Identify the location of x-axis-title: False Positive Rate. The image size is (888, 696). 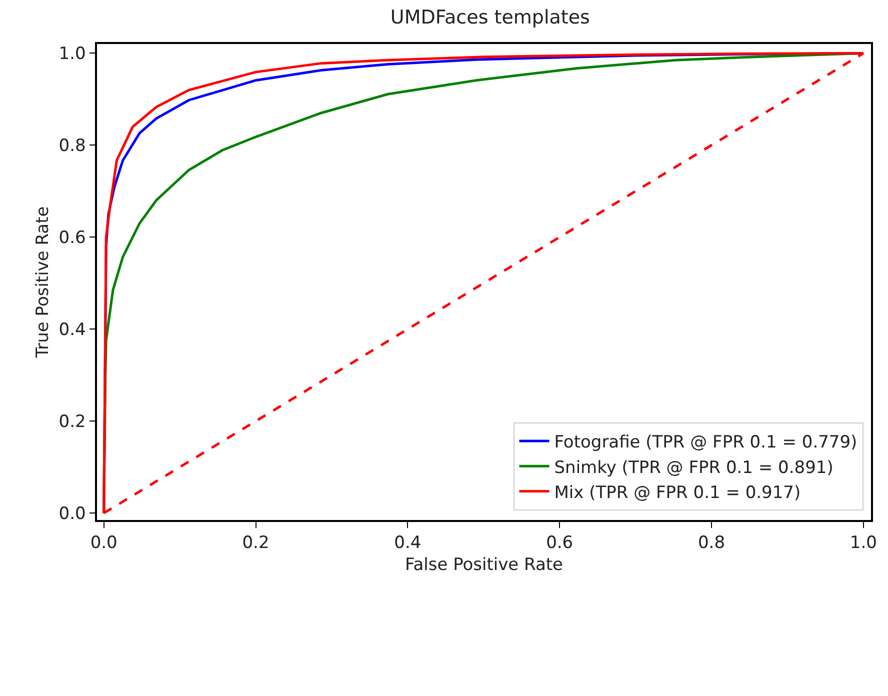
(484, 565).